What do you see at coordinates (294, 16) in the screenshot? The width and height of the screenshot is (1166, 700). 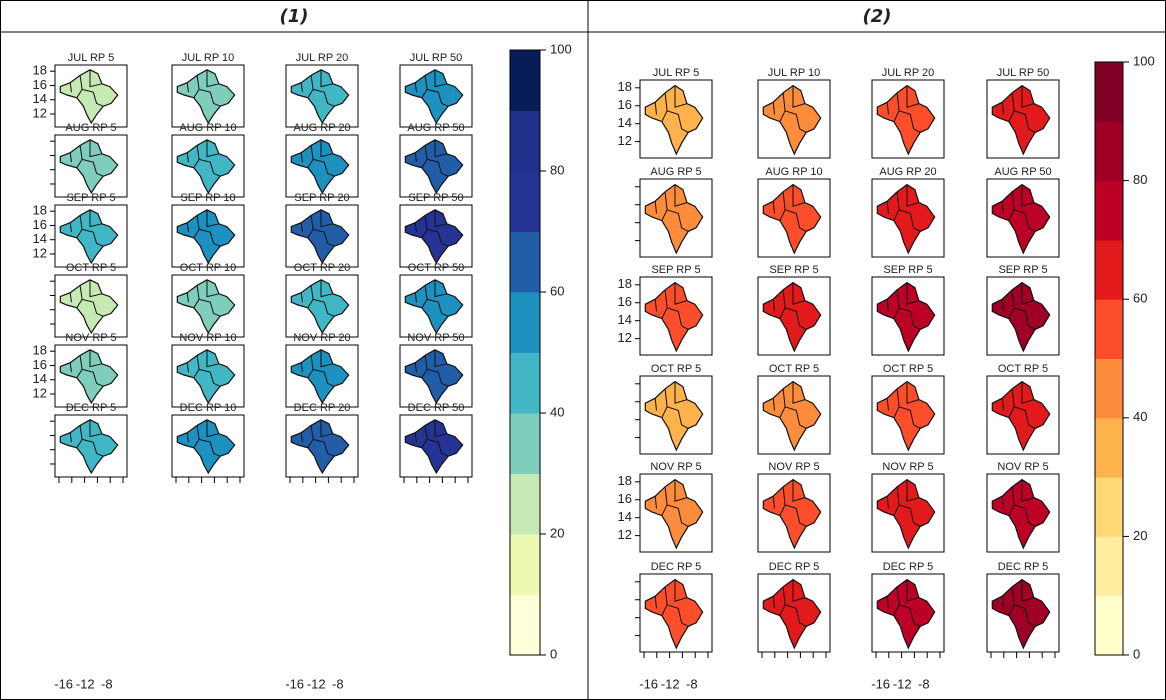 I see `panel-label: (1)` at bounding box center [294, 16].